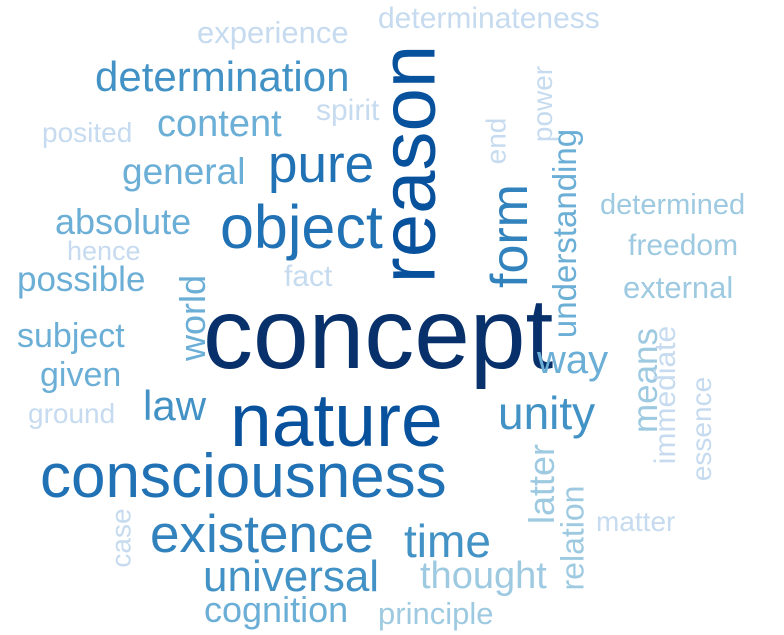 This screenshot has height=635, width=784. What do you see at coordinates (483, 576) in the screenshot?
I see `word-thought: thought` at bounding box center [483, 576].